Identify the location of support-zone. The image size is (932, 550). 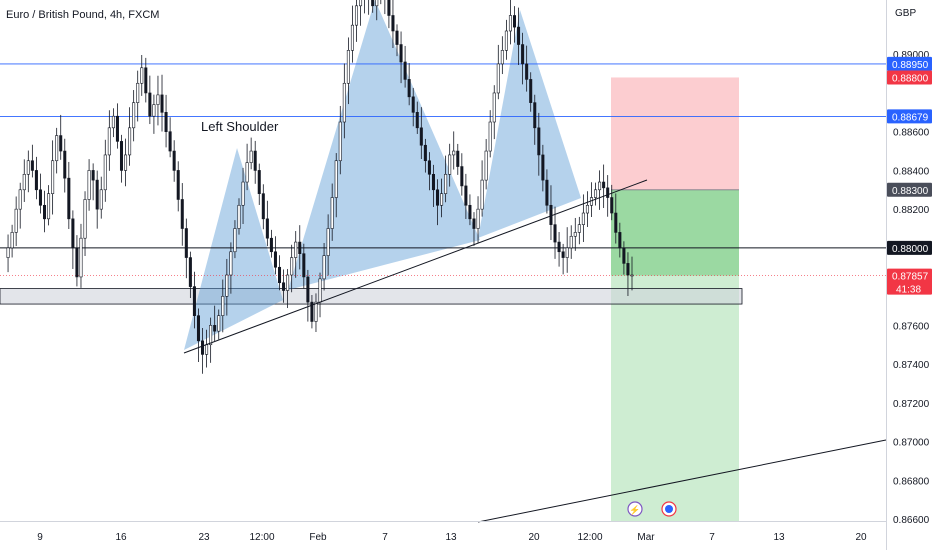
(371, 296).